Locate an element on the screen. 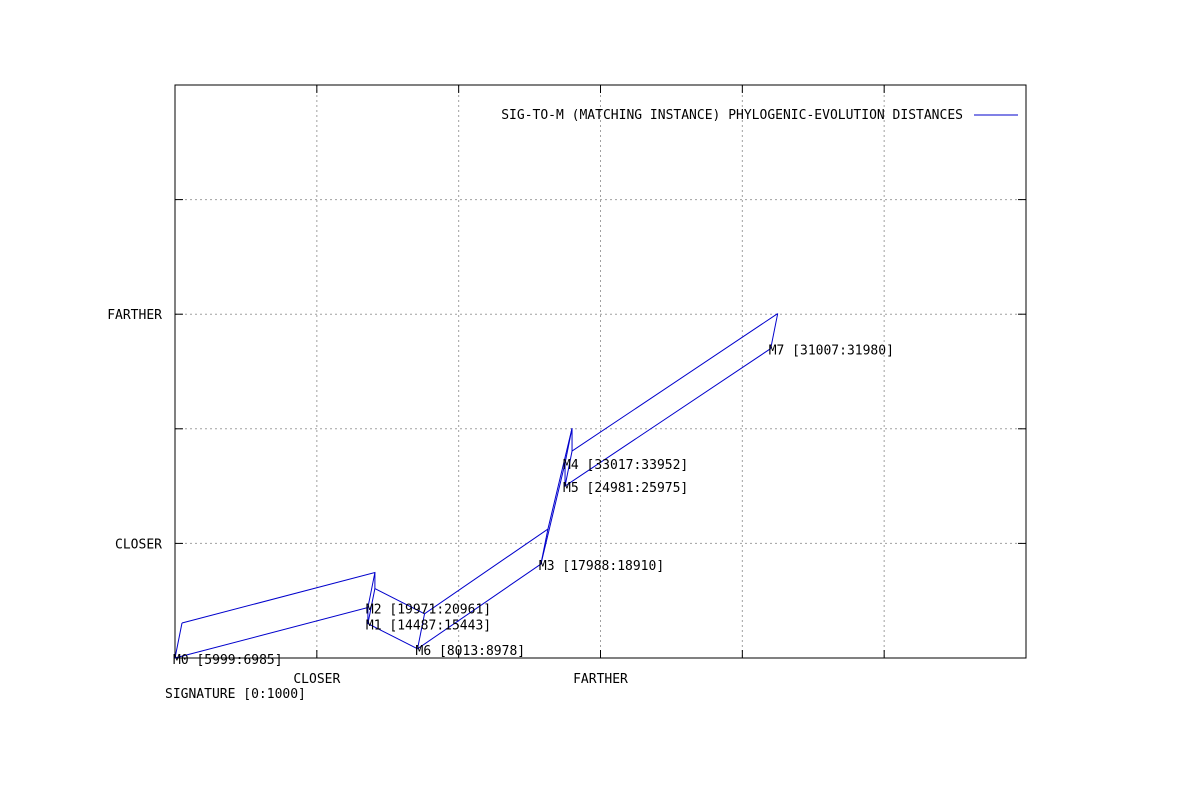  point-label: M2 [19971:20961] is located at coordinates (428, 610).